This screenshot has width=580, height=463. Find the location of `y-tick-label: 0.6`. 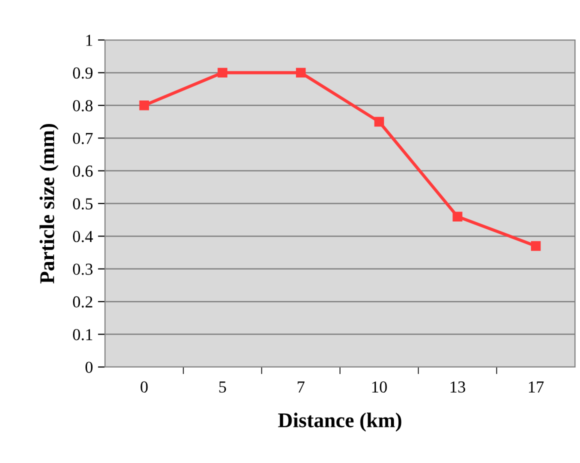

y-tick-label: 0.6 is located at coordinates (82, 171).